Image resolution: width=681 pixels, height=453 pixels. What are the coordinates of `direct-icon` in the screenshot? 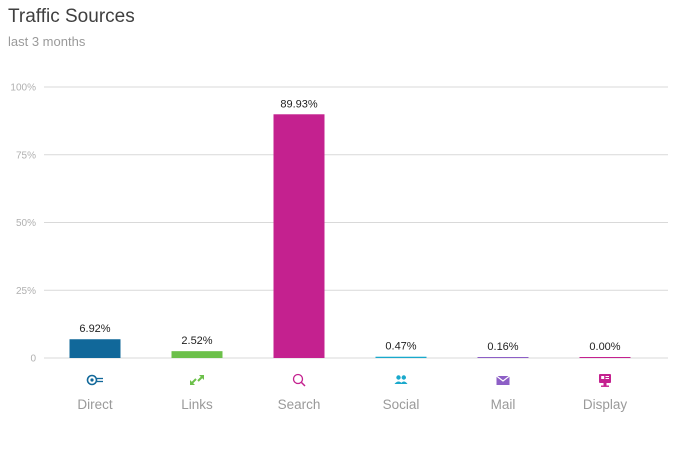 It's located at (94, 380).